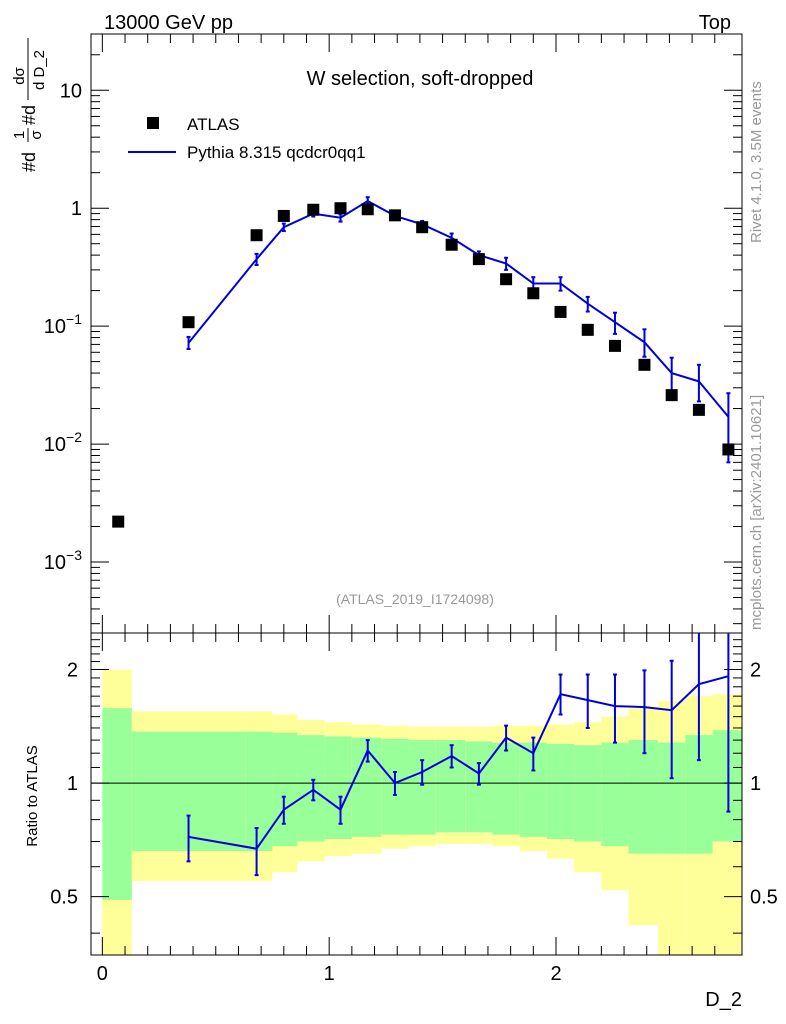 Image resolution: width=786 pixels, height=1024 pixels. What do you see at coordinates (36, 135) in the screenshot?
I see `y-label-part: σ` at bounding box center [36, 135].